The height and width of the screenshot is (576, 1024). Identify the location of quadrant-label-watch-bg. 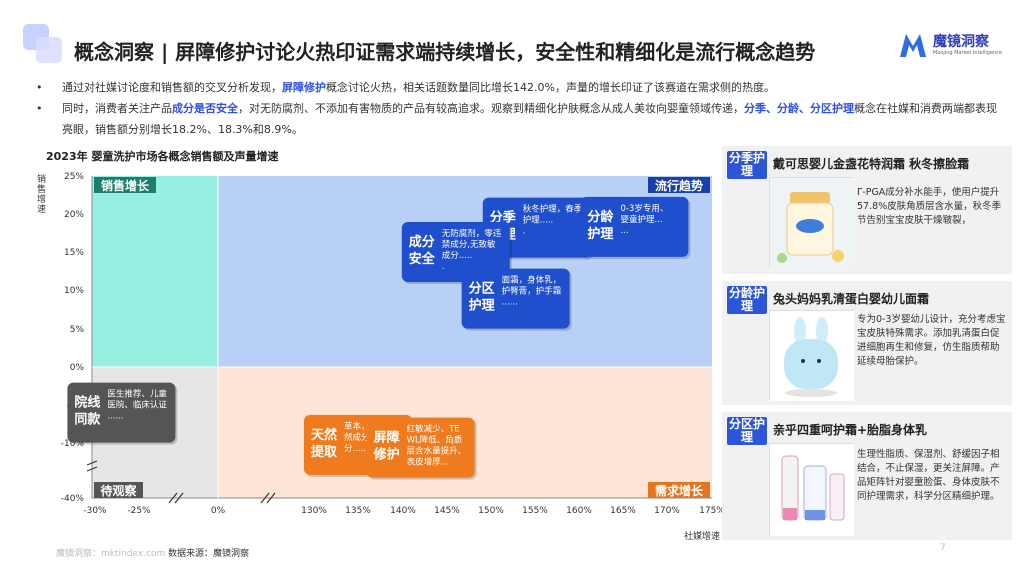
(118, 490).